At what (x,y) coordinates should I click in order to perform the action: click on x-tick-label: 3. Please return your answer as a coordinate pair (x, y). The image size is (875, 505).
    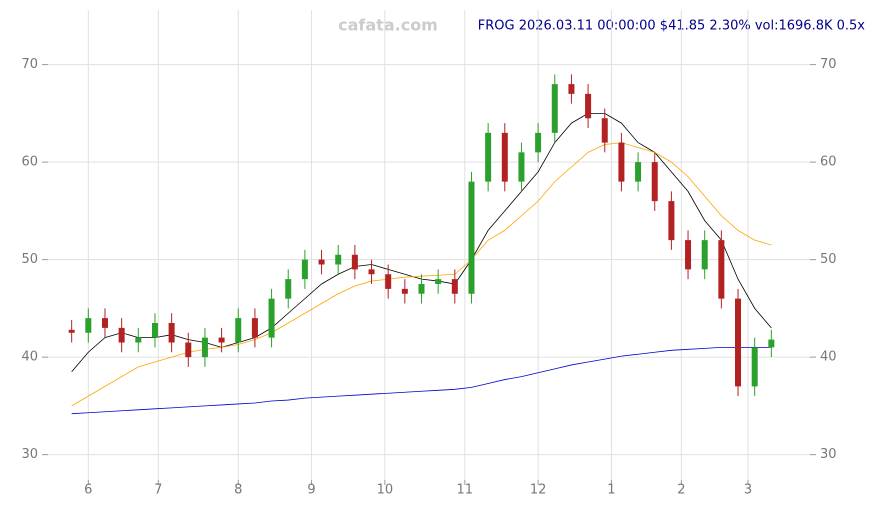
    Looking at the image, I should click on (748, 490).